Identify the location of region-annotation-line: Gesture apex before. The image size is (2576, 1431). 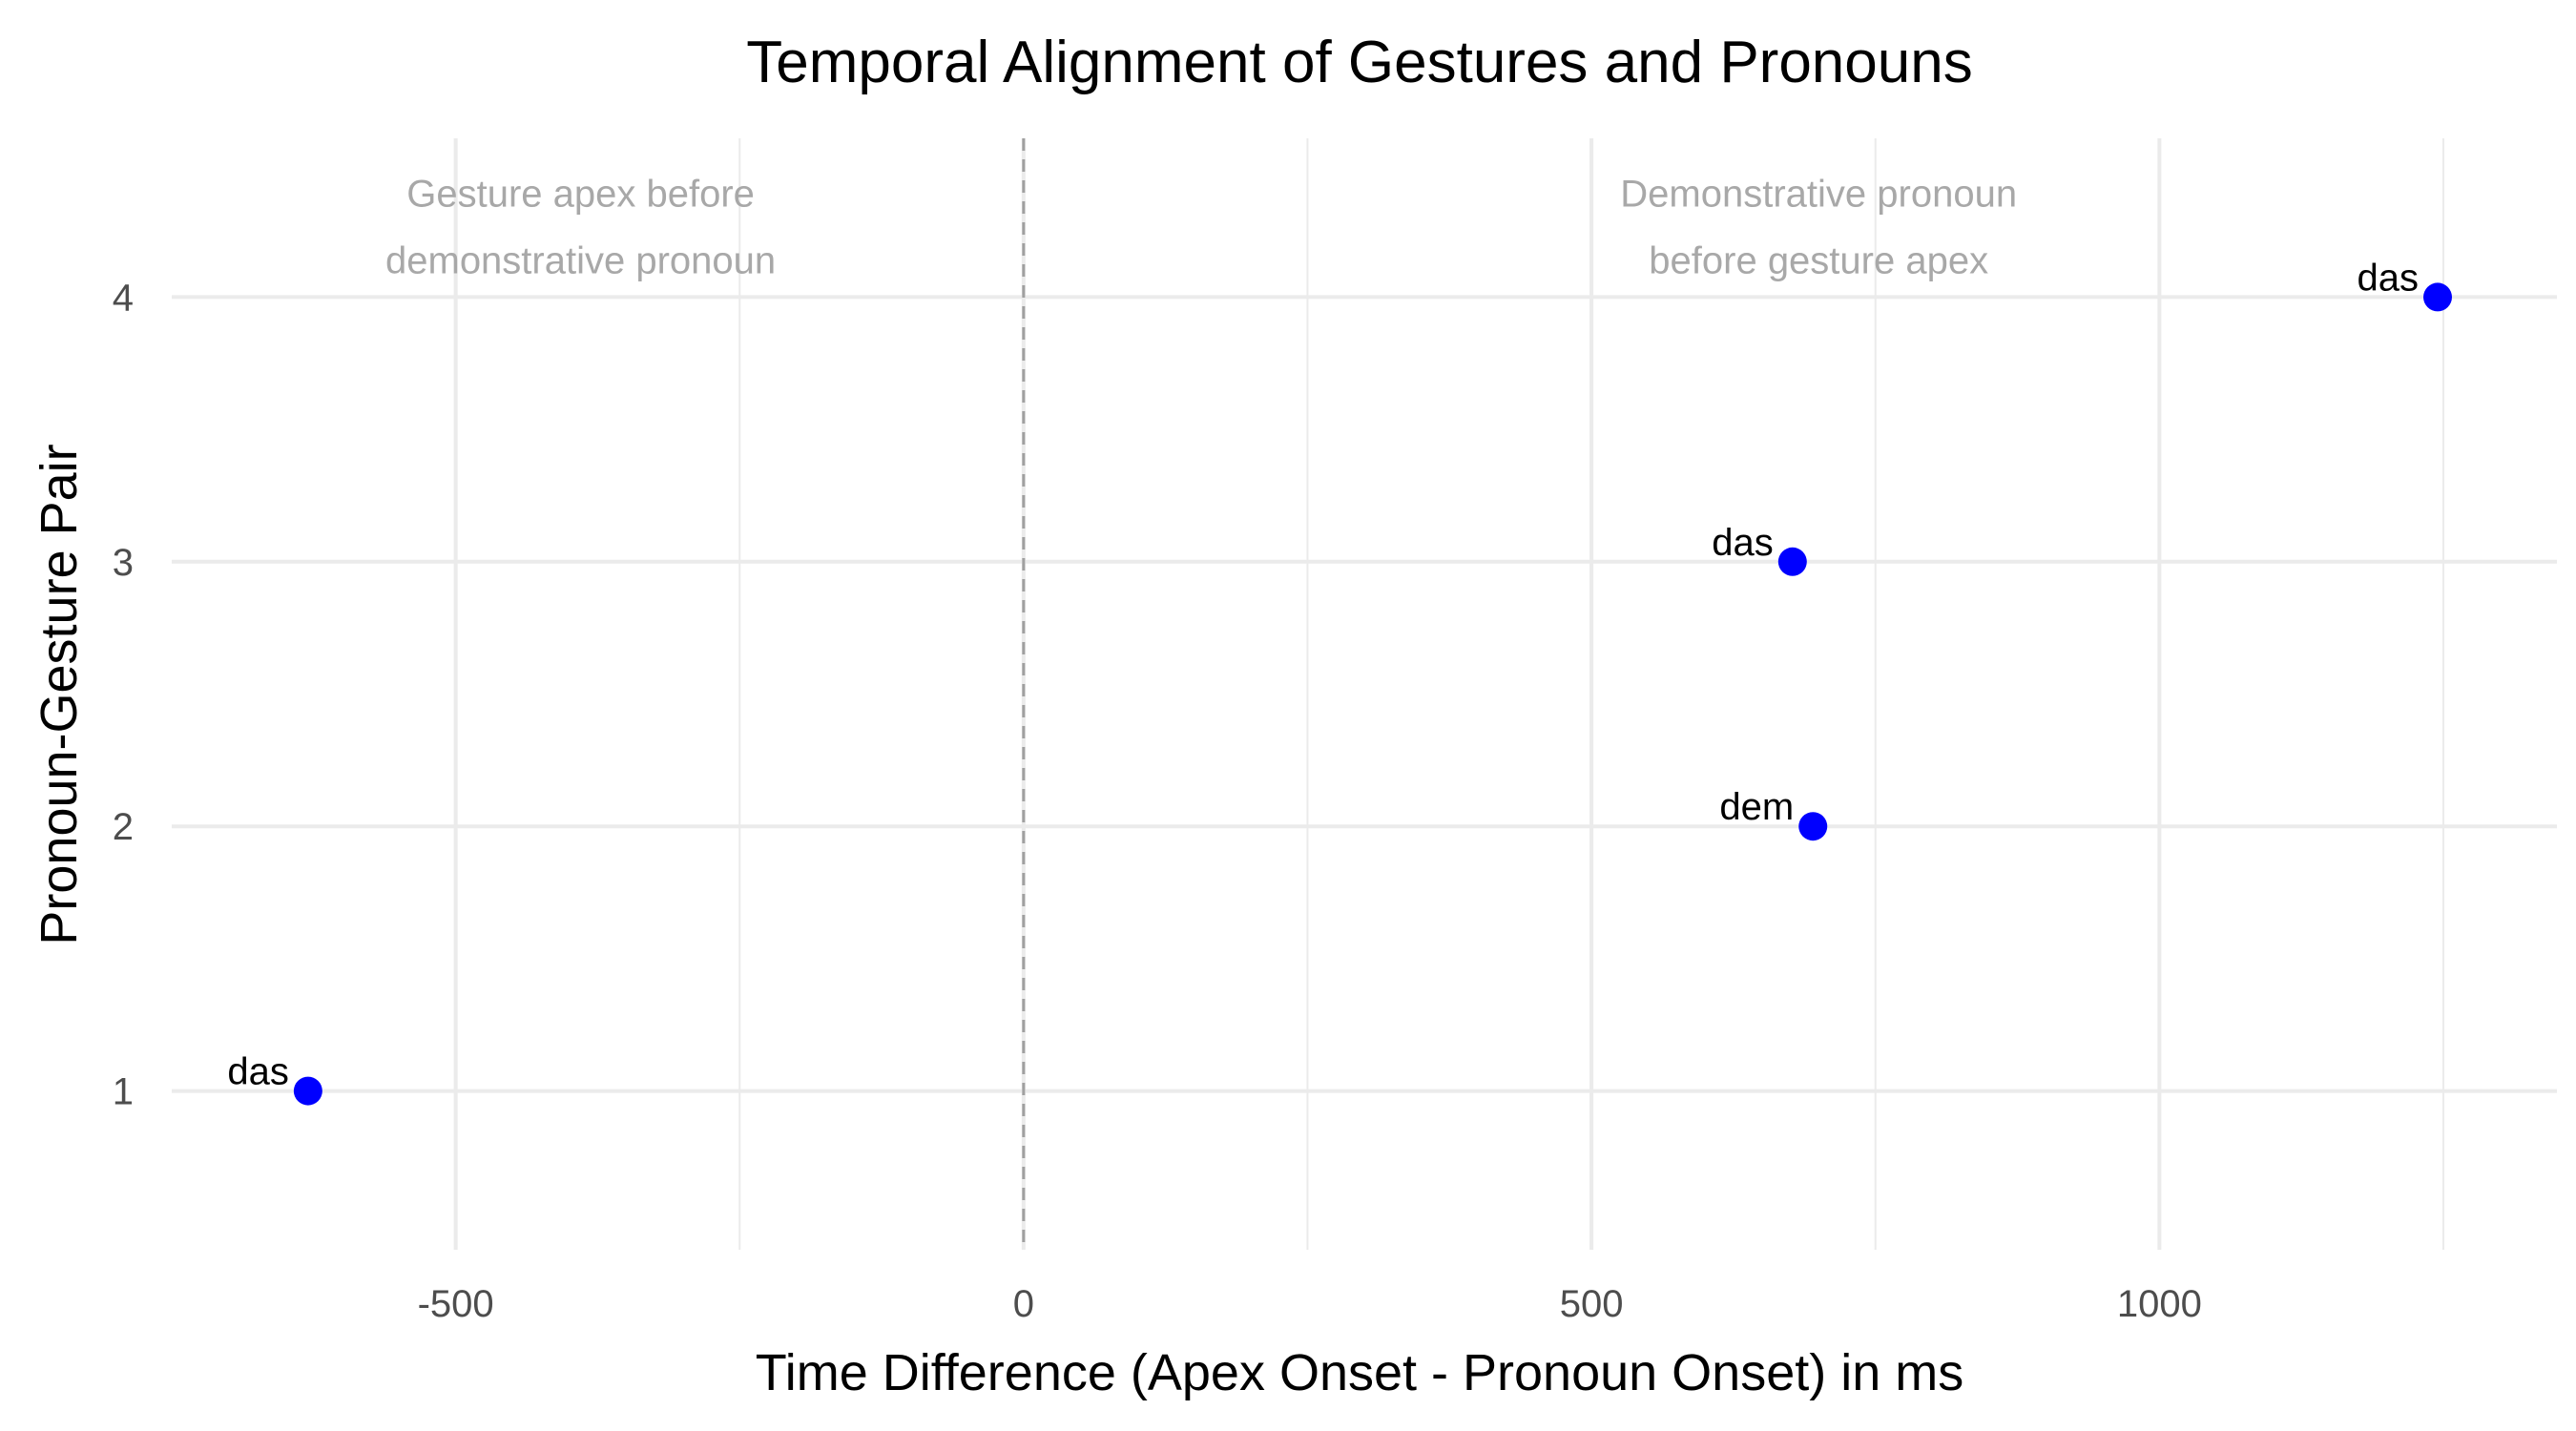
(580, 194).